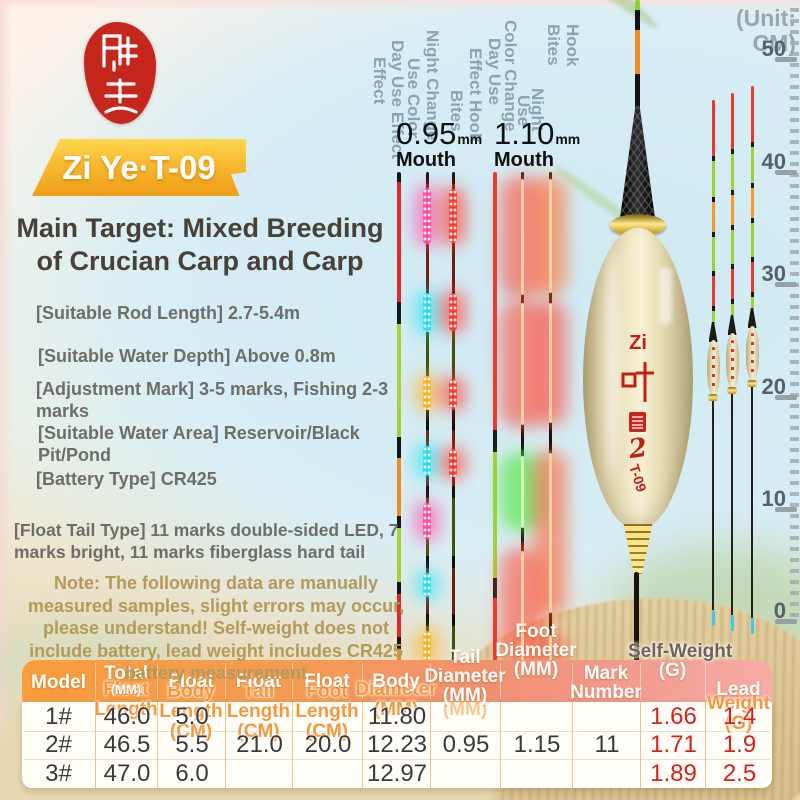  What do you see at coordinates (773, 273) in the screenshot?
I see `ruler-label: 30` at bounding box center [773, 273].